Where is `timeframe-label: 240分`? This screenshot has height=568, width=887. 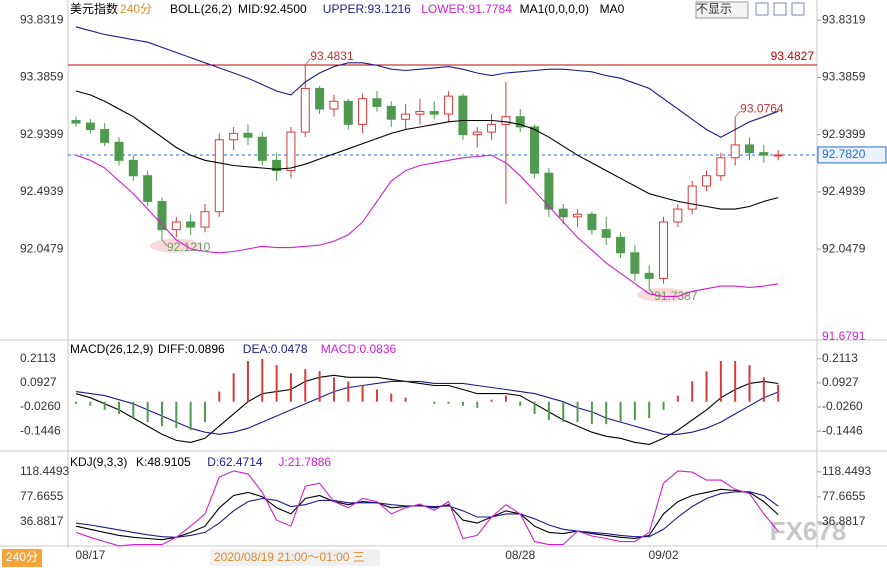
timeframe-label: 240分 is located at coordinates (22, 557).